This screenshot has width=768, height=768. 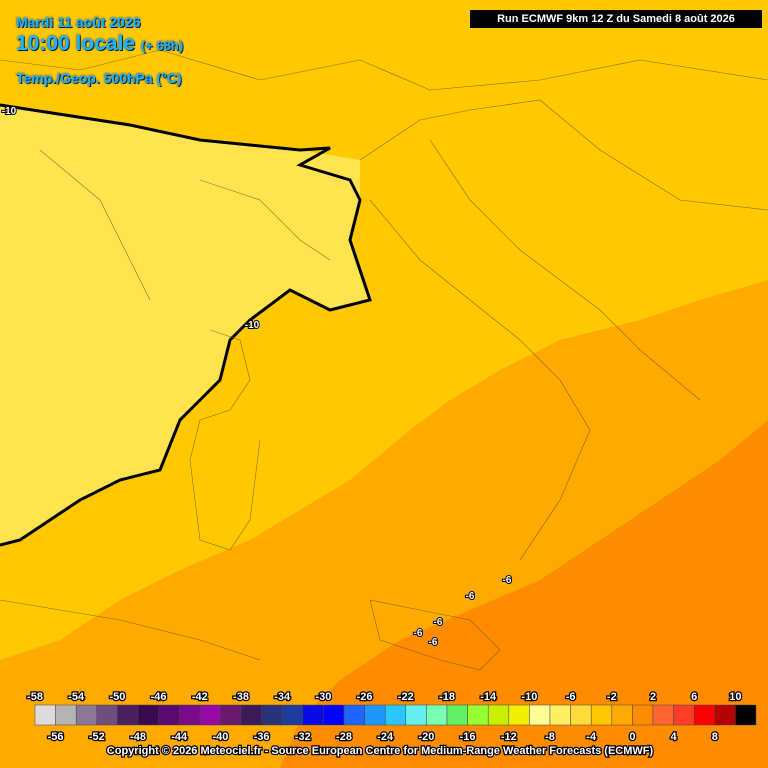 What do you see at coordinates (426, 737) in the screenshot?
I see `legend-label: -20` at bounding box center [426, 737].